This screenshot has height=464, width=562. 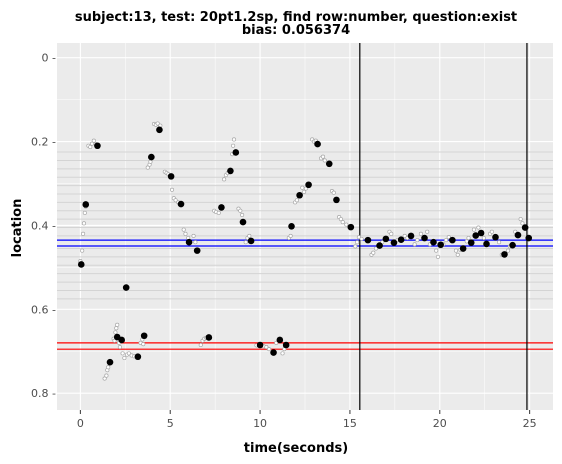 What do you see at coordinates (17, 228) in the screenshot?
I see `y-axis-title: location` at bounding box center [17, 228].